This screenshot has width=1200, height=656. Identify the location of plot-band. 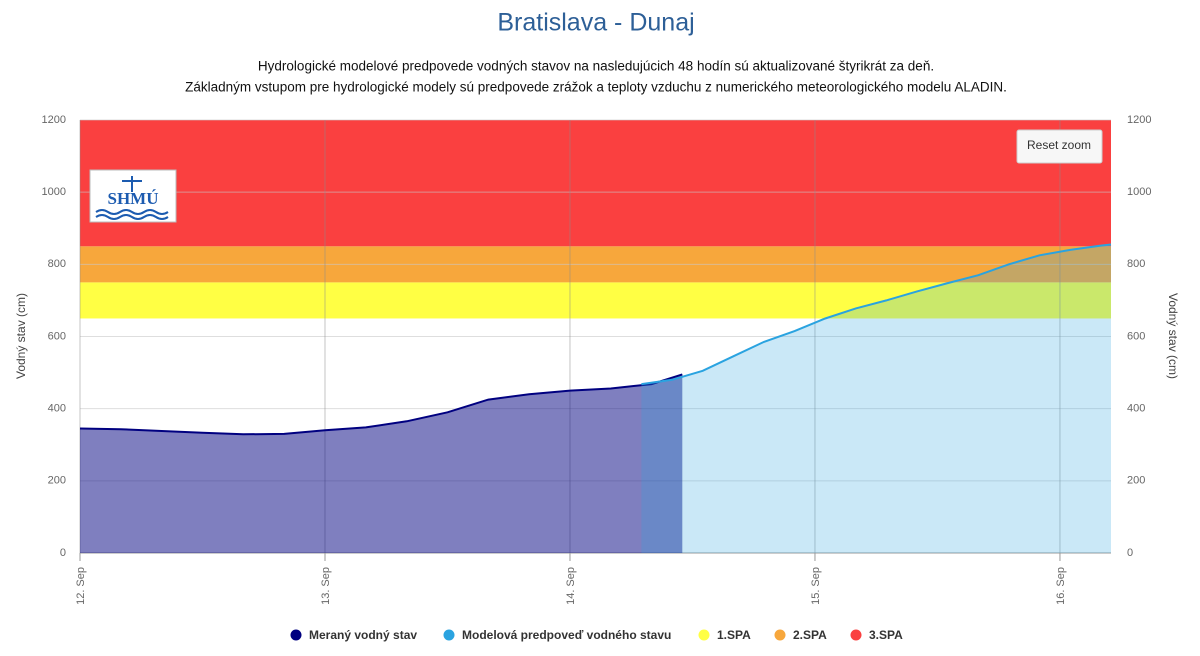
(595, 300).